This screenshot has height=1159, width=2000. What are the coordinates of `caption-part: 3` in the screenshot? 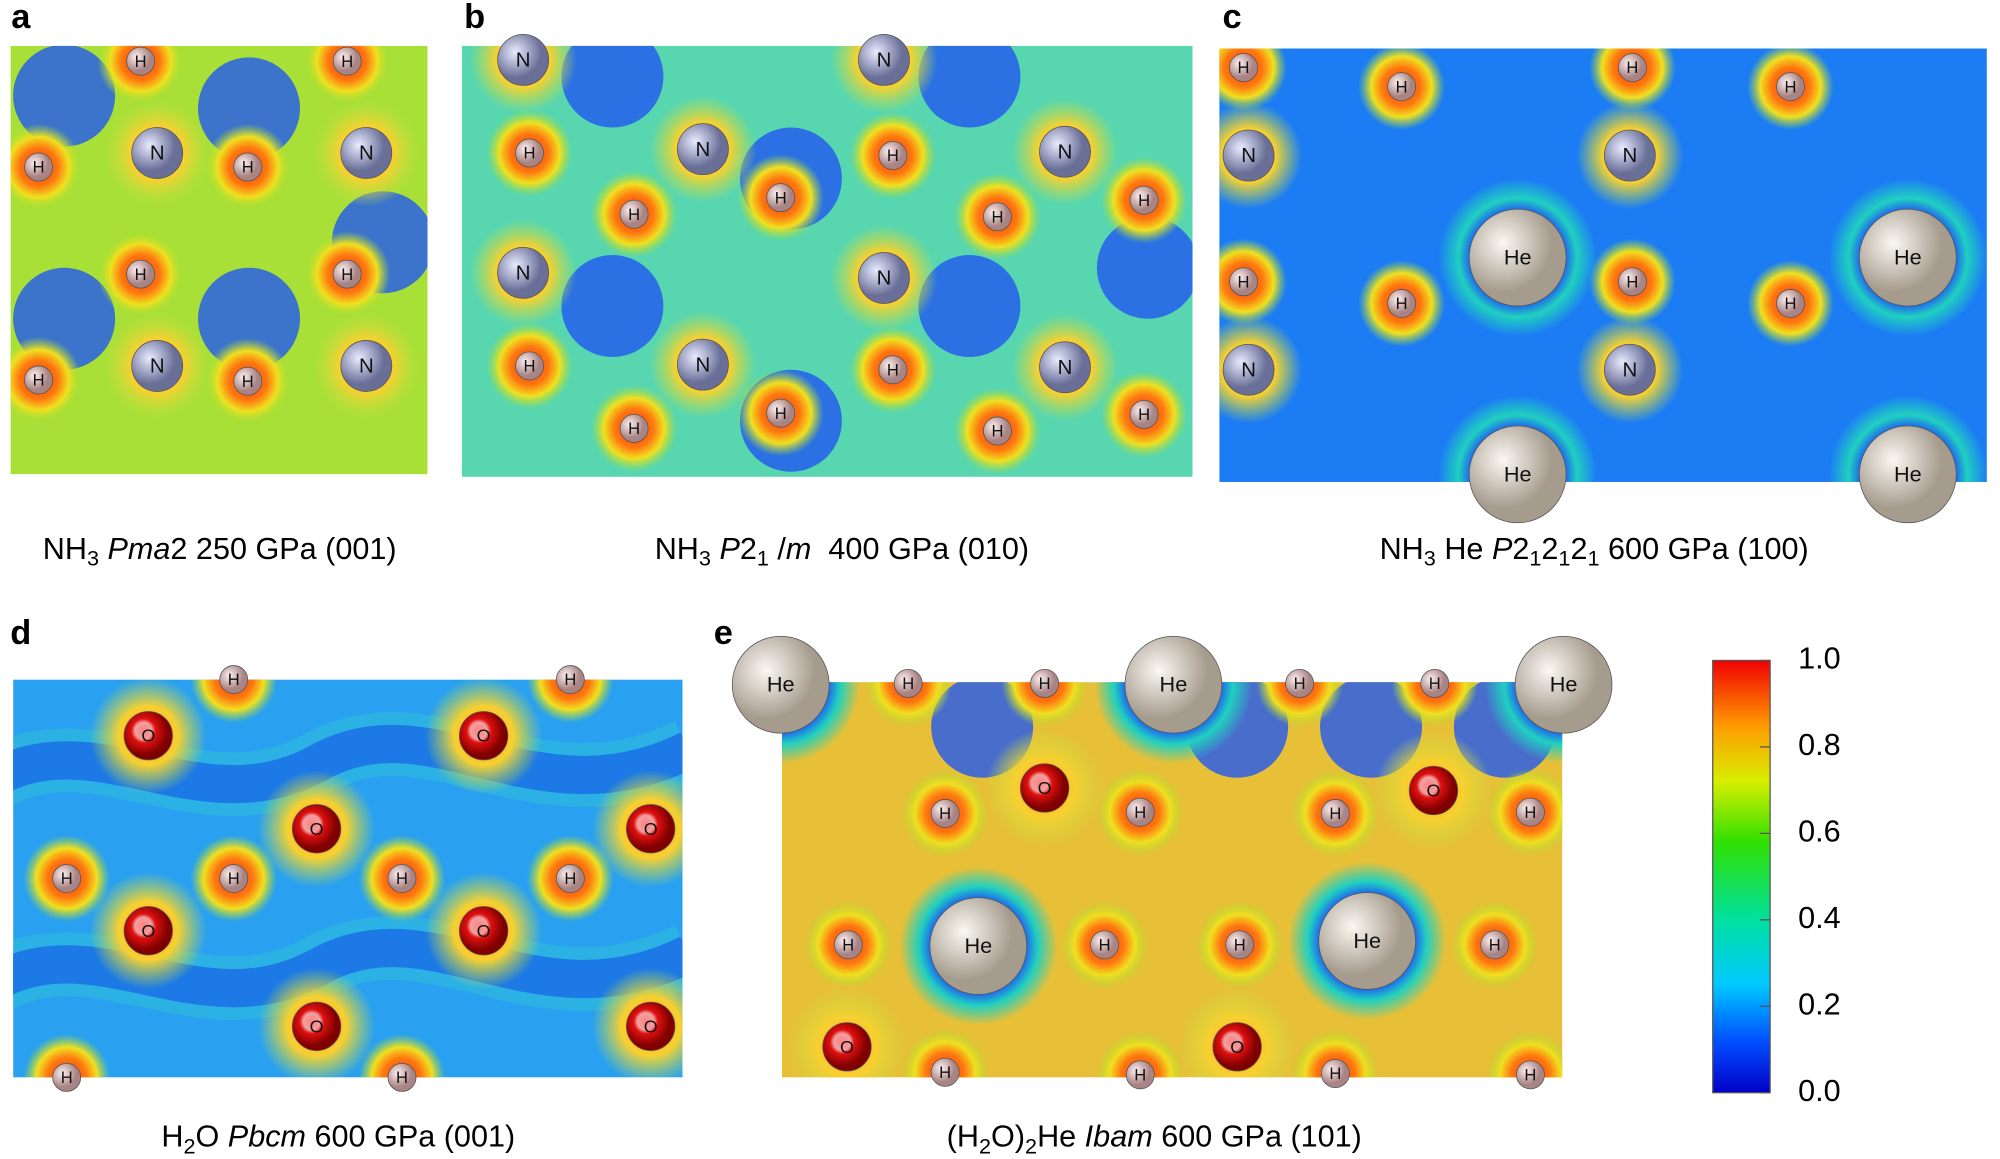 It's located at (1430, 557).